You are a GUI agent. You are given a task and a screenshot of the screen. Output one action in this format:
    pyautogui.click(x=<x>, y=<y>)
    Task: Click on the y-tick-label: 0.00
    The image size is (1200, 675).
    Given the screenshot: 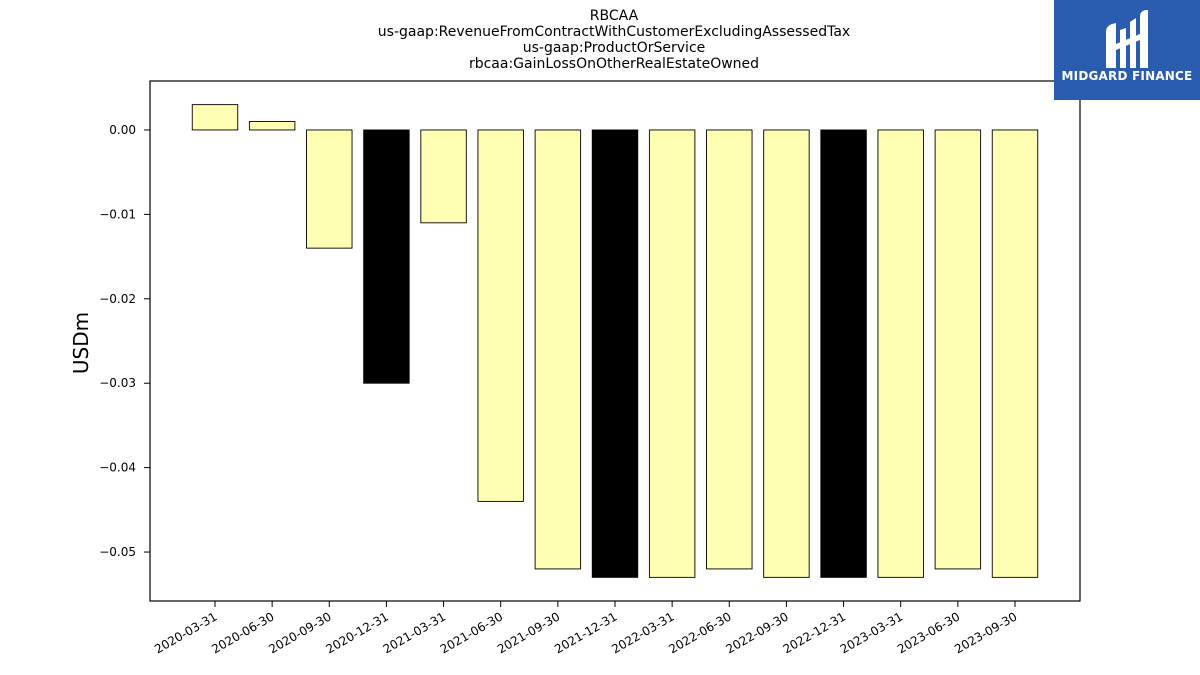 What is the action you would take?
    pyautogui.click(x=122, y=130)
    